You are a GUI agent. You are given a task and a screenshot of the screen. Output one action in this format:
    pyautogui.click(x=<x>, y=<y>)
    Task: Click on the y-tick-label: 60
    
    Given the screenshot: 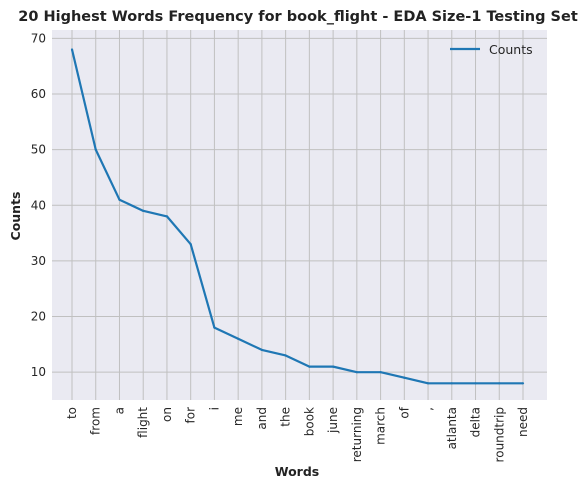 What is the action you would take?
    pyautogui.click(x=38, y=94)
    